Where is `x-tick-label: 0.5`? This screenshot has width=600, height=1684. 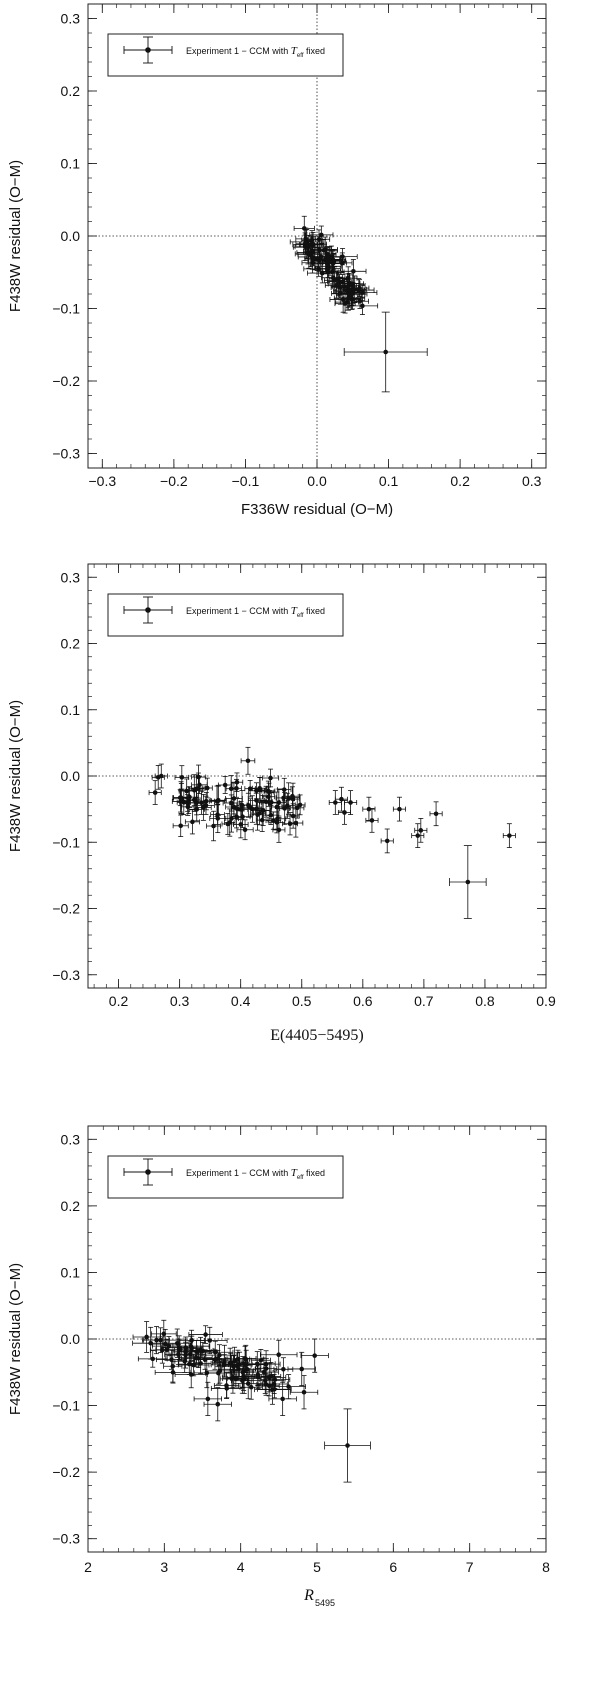 x-tick-label: 0.5 is located at coordinates (302, 1001).